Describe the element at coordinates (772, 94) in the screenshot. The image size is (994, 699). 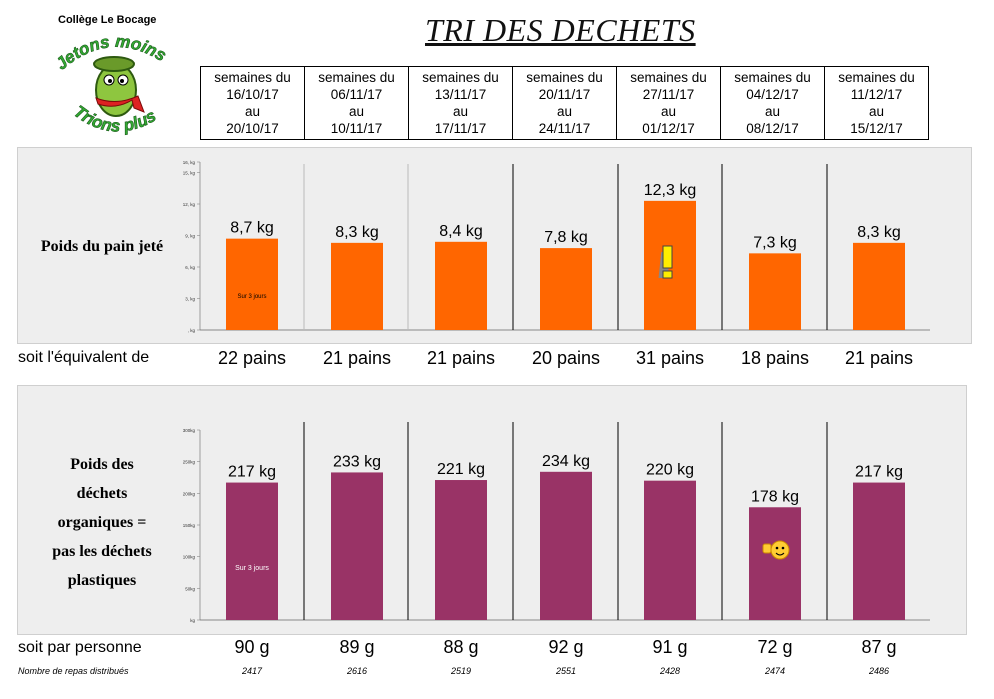
I see `week-line: 04/12/17` at that location.